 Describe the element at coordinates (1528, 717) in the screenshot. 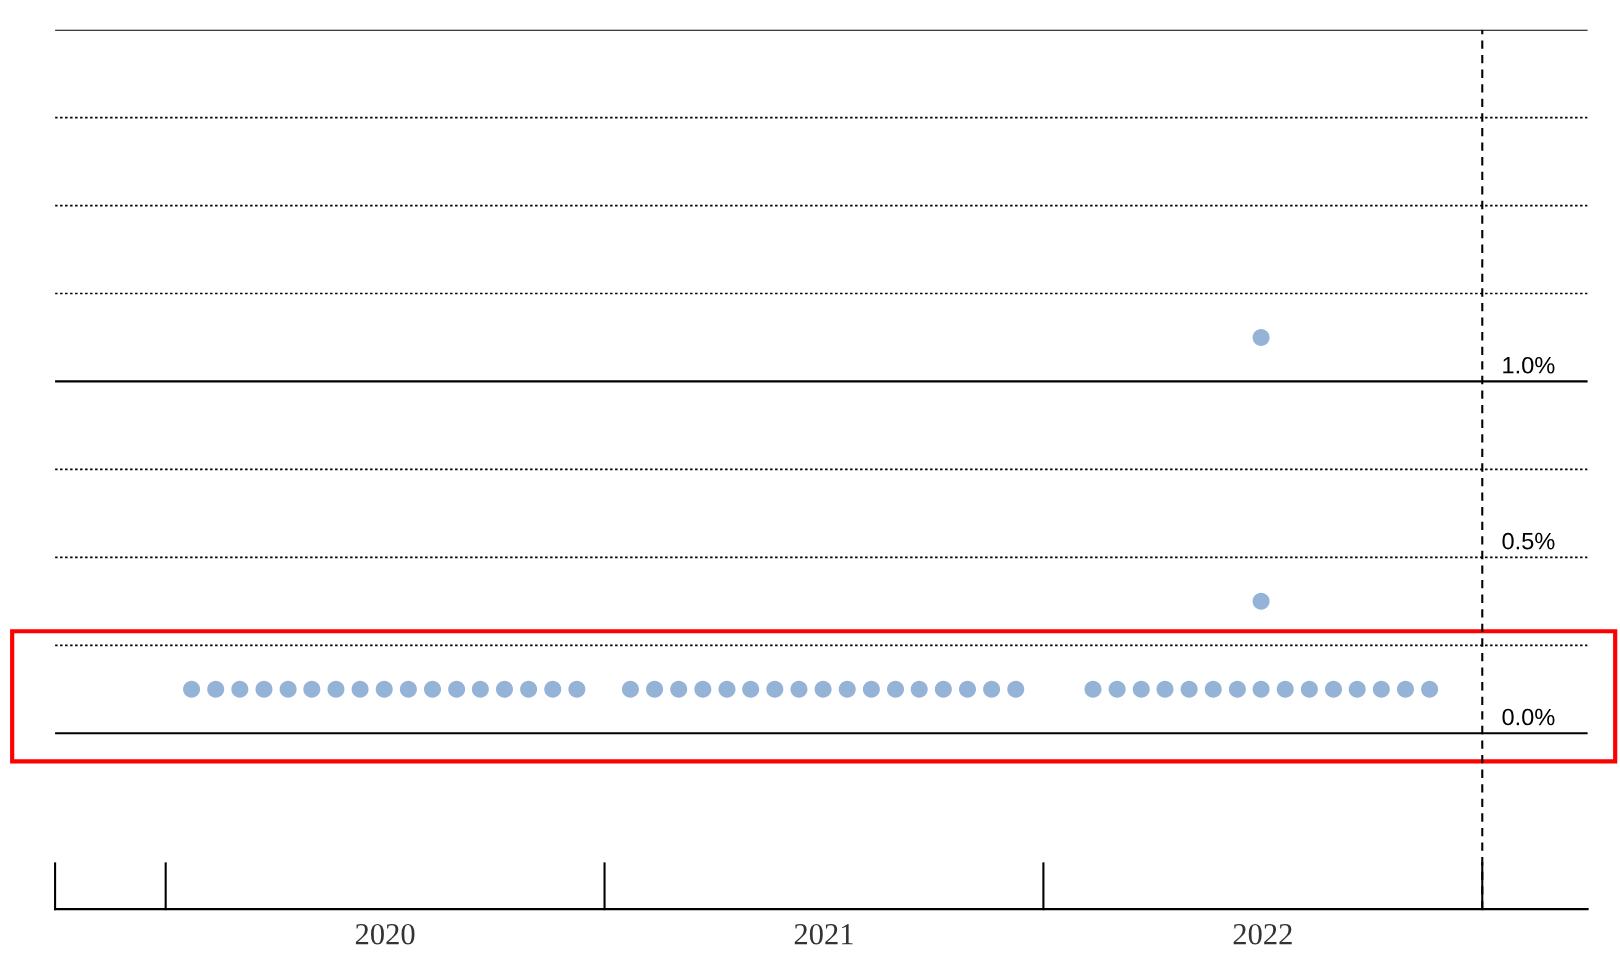

I see `y-tick-label: 0.0%` at that location.